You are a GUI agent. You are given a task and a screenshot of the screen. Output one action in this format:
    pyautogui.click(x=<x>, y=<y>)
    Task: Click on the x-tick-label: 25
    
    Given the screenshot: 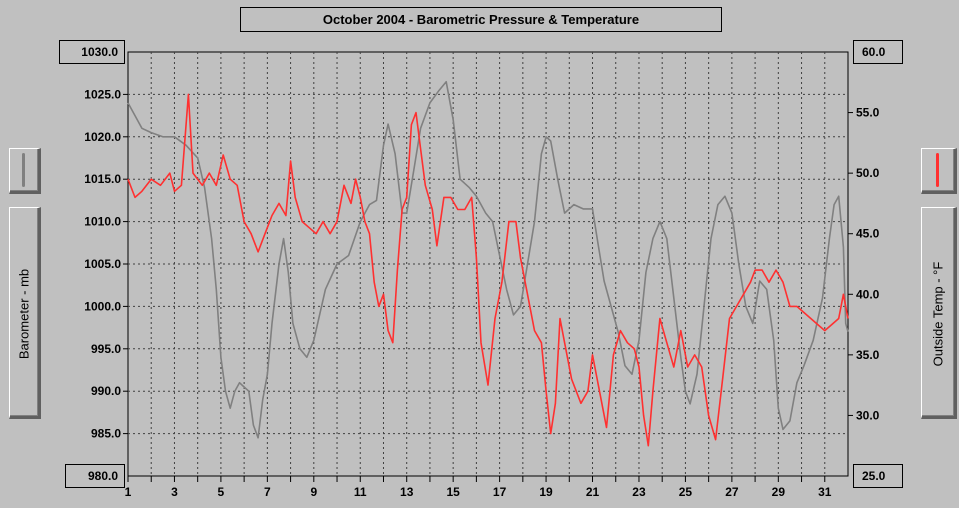 What is the action you would take?
    pyautogui.click(x=686, y=492)
    